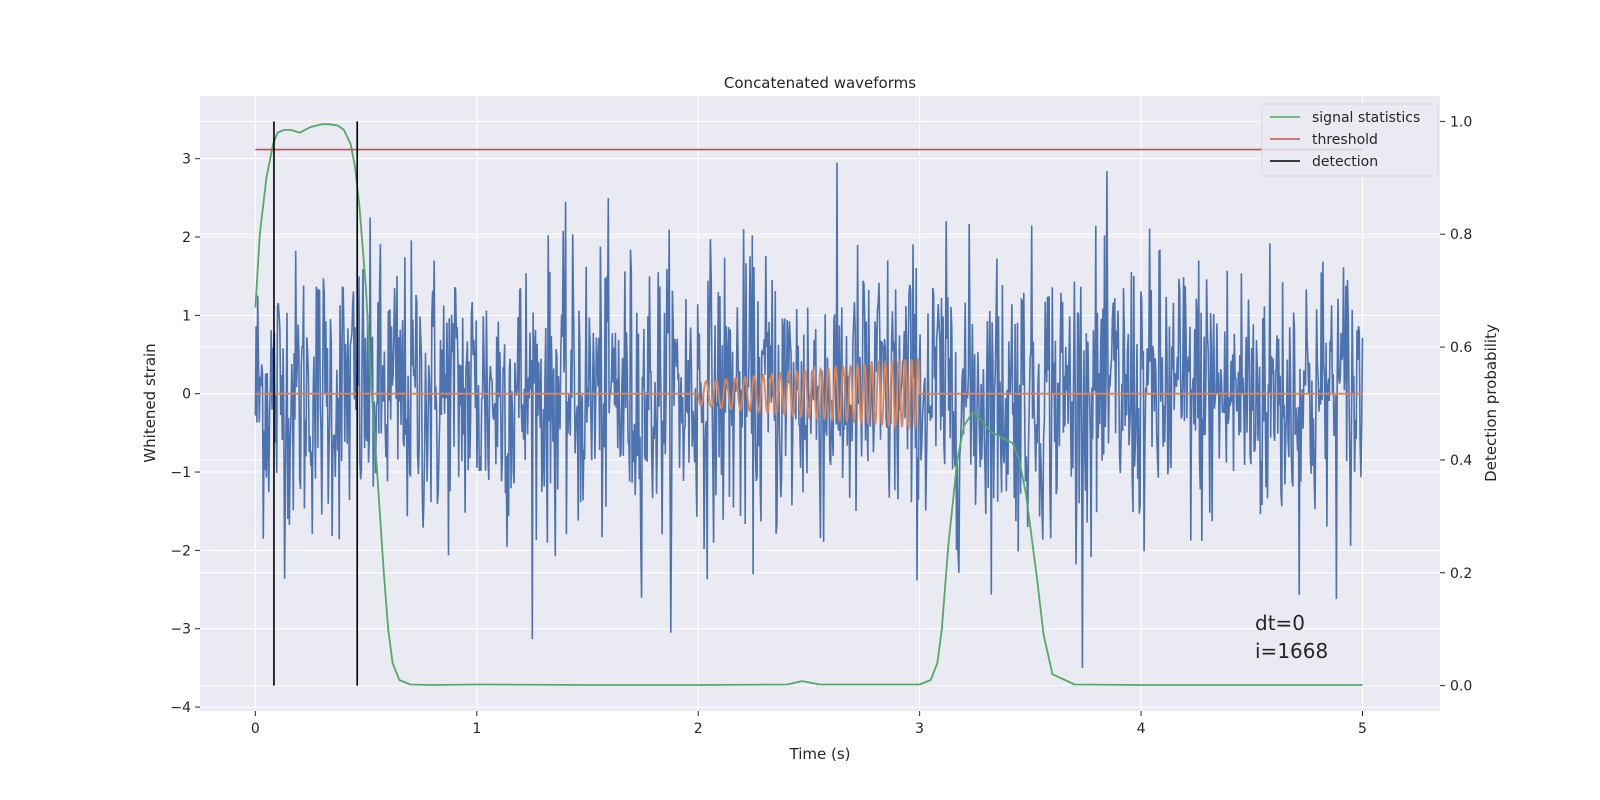 This screenshot has height=800, width=1600. What do you see at coordinates (1491, 403) in the screenshot?
I see `y2-axis-label: Detection probability` at bounding box center [1491, 403].